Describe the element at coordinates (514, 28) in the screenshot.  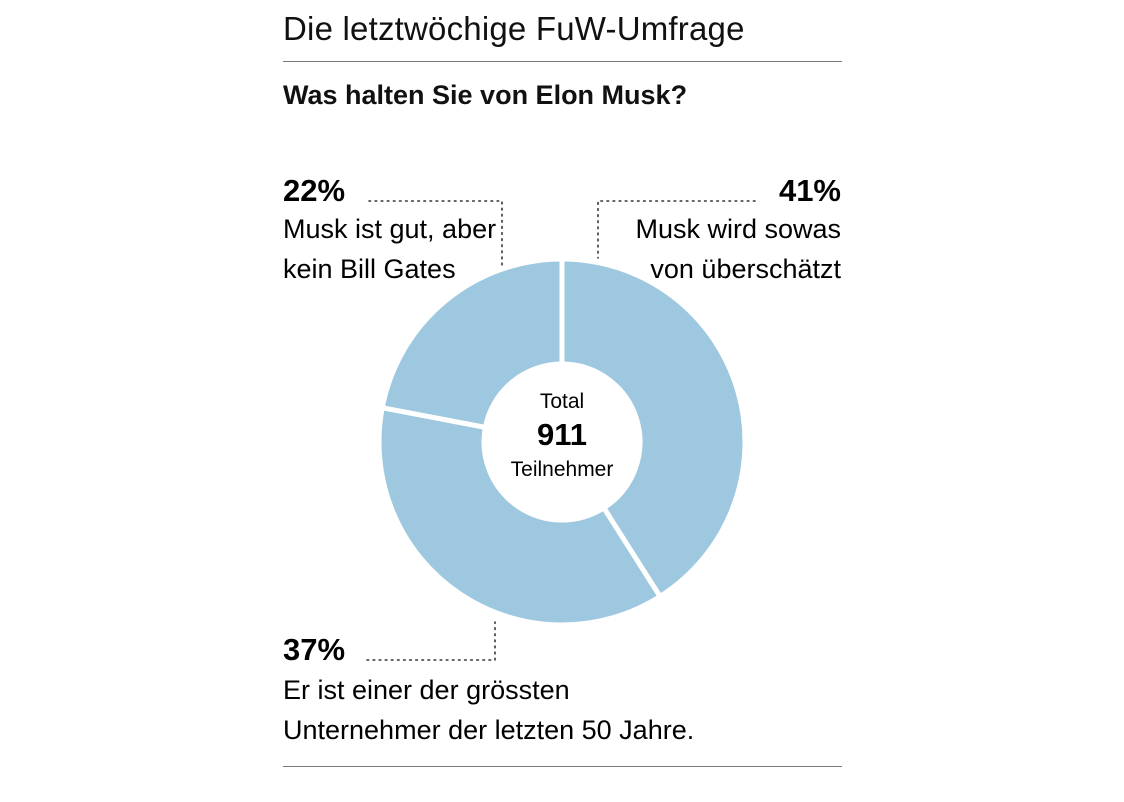
I see `kicker-title: Die letztwöchige FuW-Umfrage` at that location.